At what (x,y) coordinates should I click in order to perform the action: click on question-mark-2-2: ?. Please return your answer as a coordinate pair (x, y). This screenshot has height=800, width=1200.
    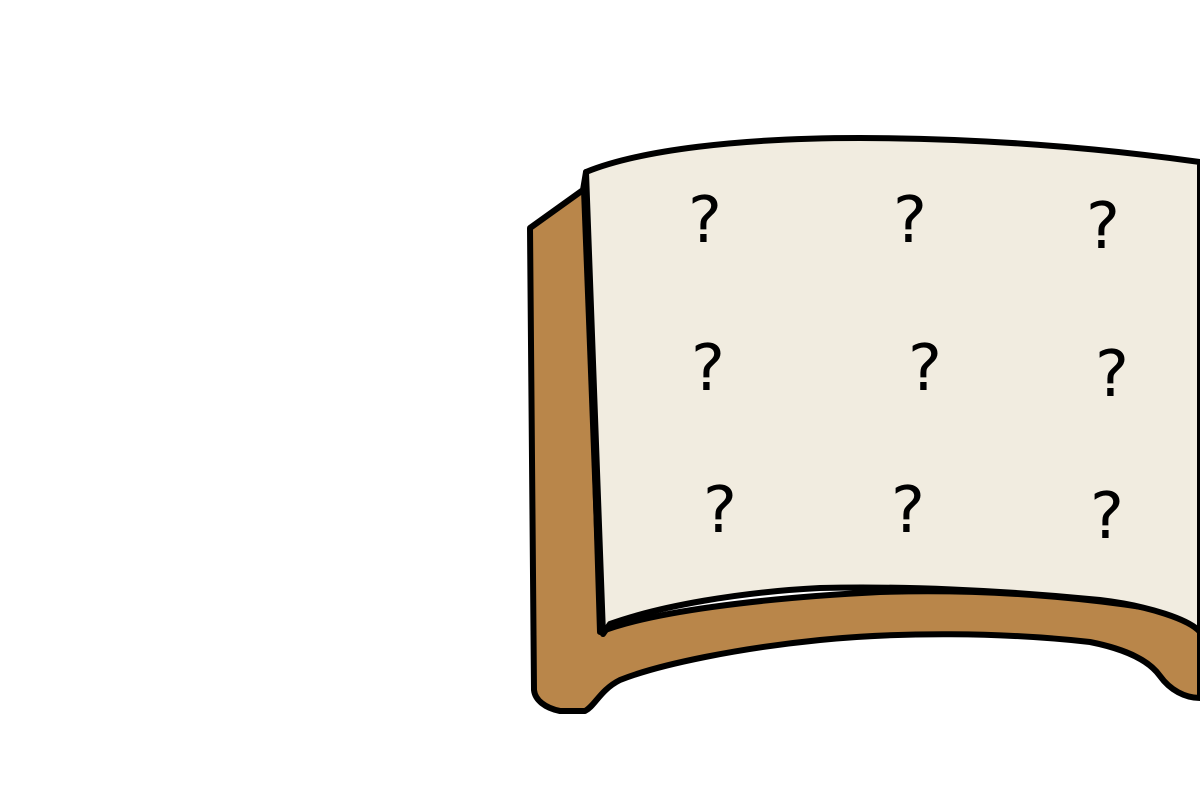
    Looking at the image, I should click on (925, 369).